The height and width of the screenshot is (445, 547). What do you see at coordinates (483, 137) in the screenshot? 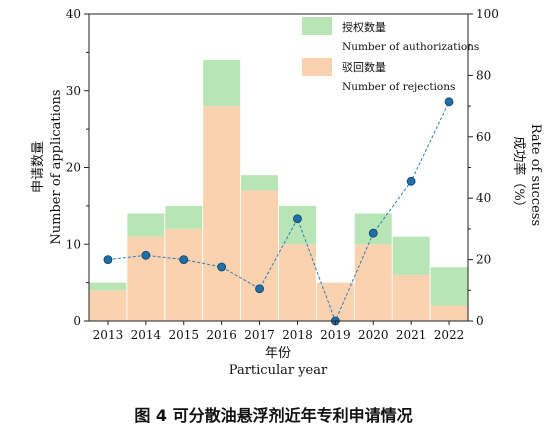
I see `y2-tick-label-60: 60` at bounding box center [483, 137].